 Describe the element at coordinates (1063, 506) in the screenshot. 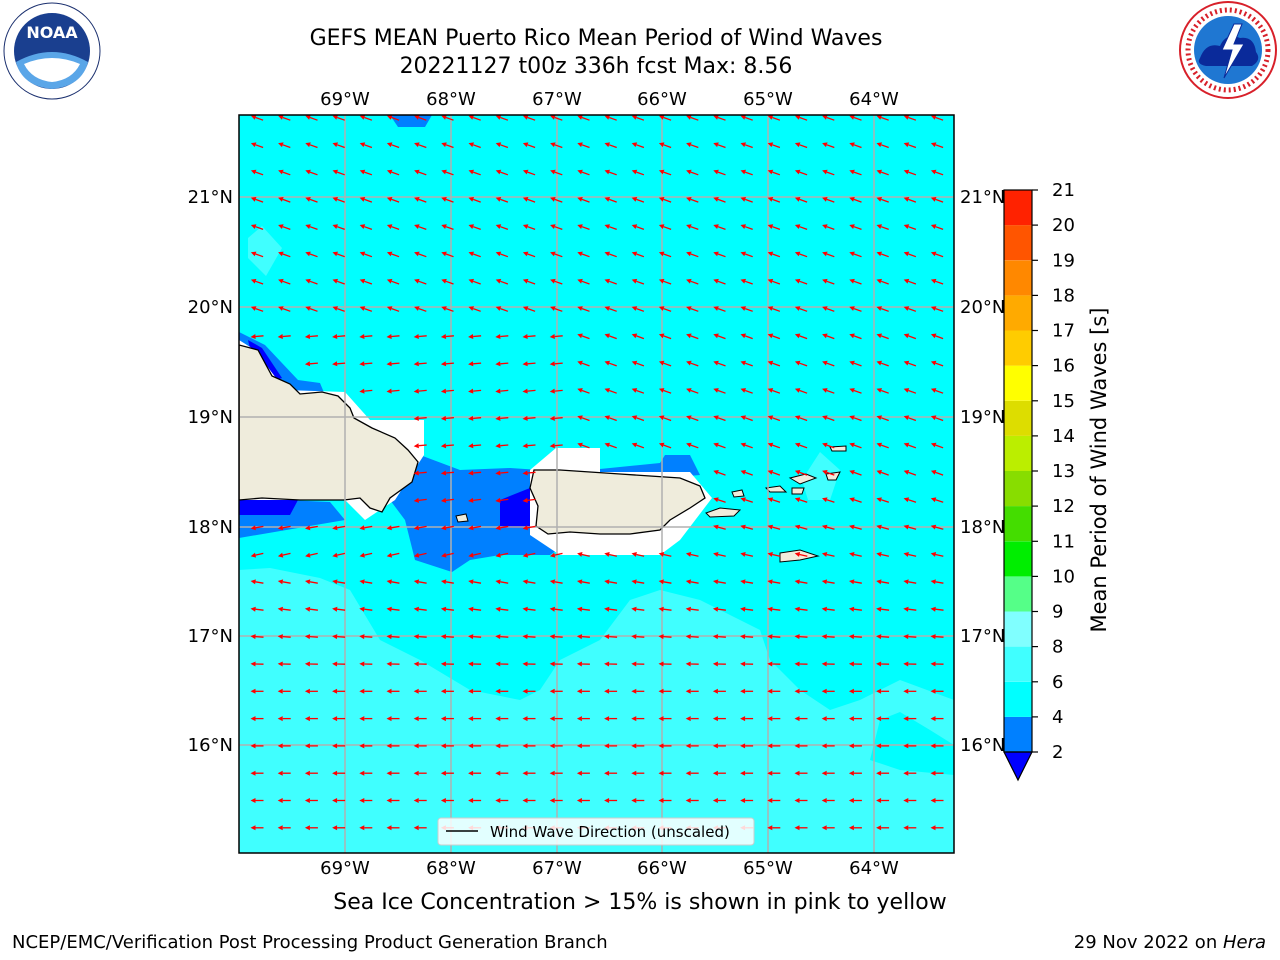

I see `colorbar-tick-label: 12` at that location.